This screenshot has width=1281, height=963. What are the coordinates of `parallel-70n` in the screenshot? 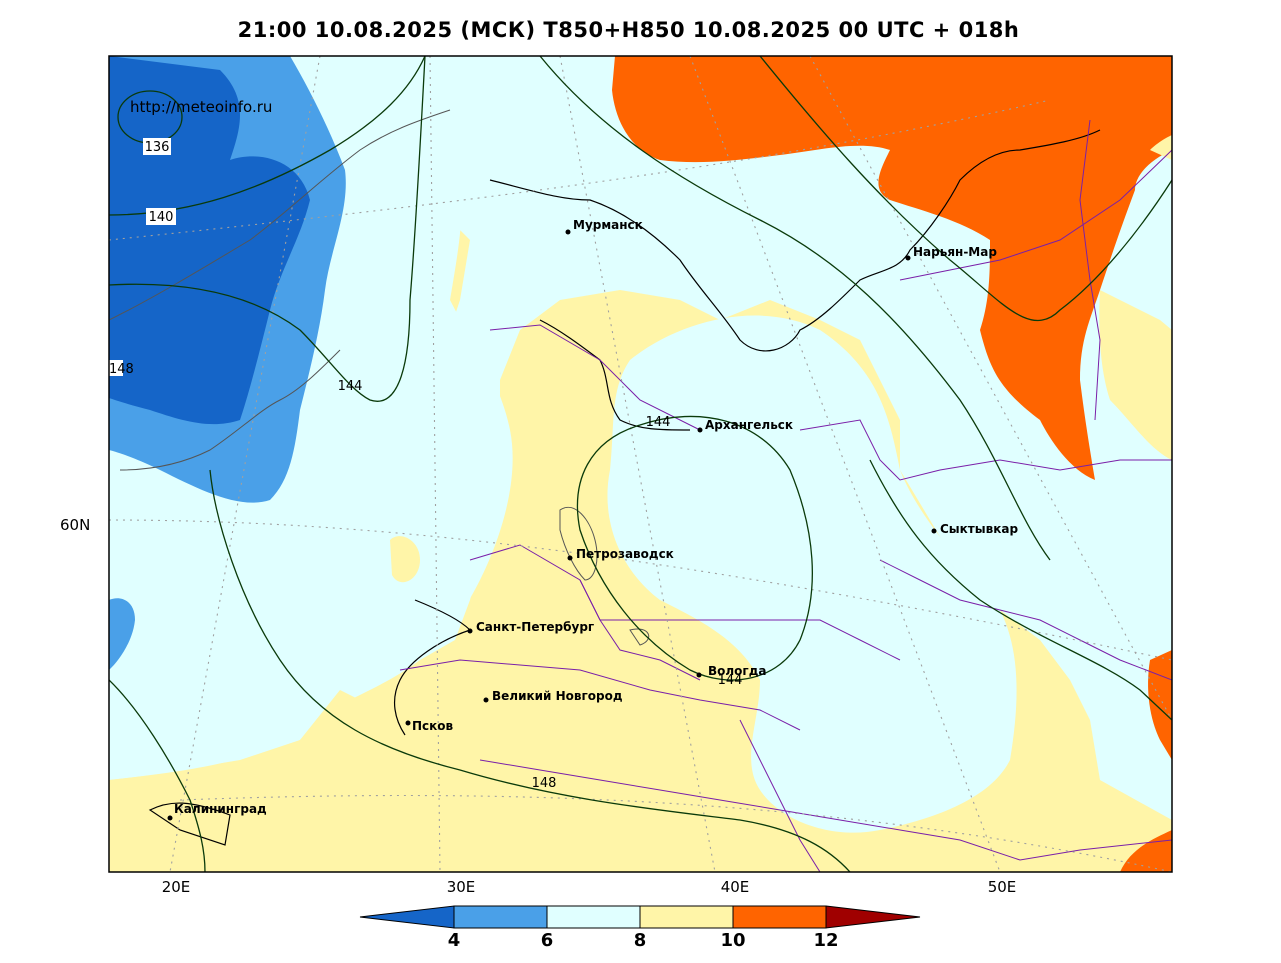 It's located at (580, 170).